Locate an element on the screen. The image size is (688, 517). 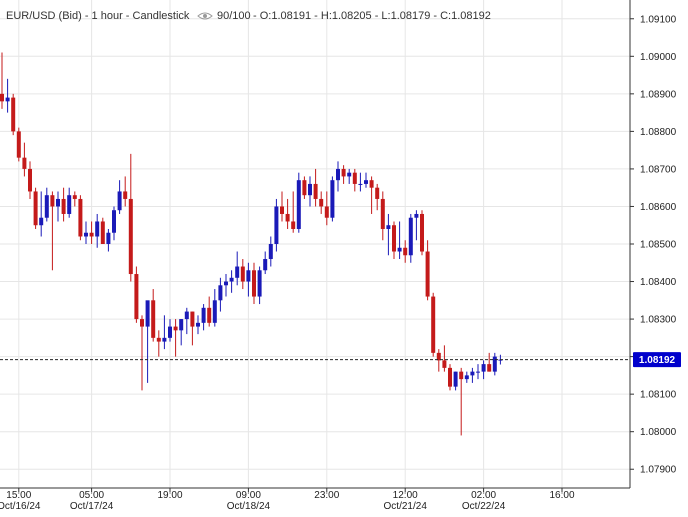
eye-icon is located at coordinates (205, 16).